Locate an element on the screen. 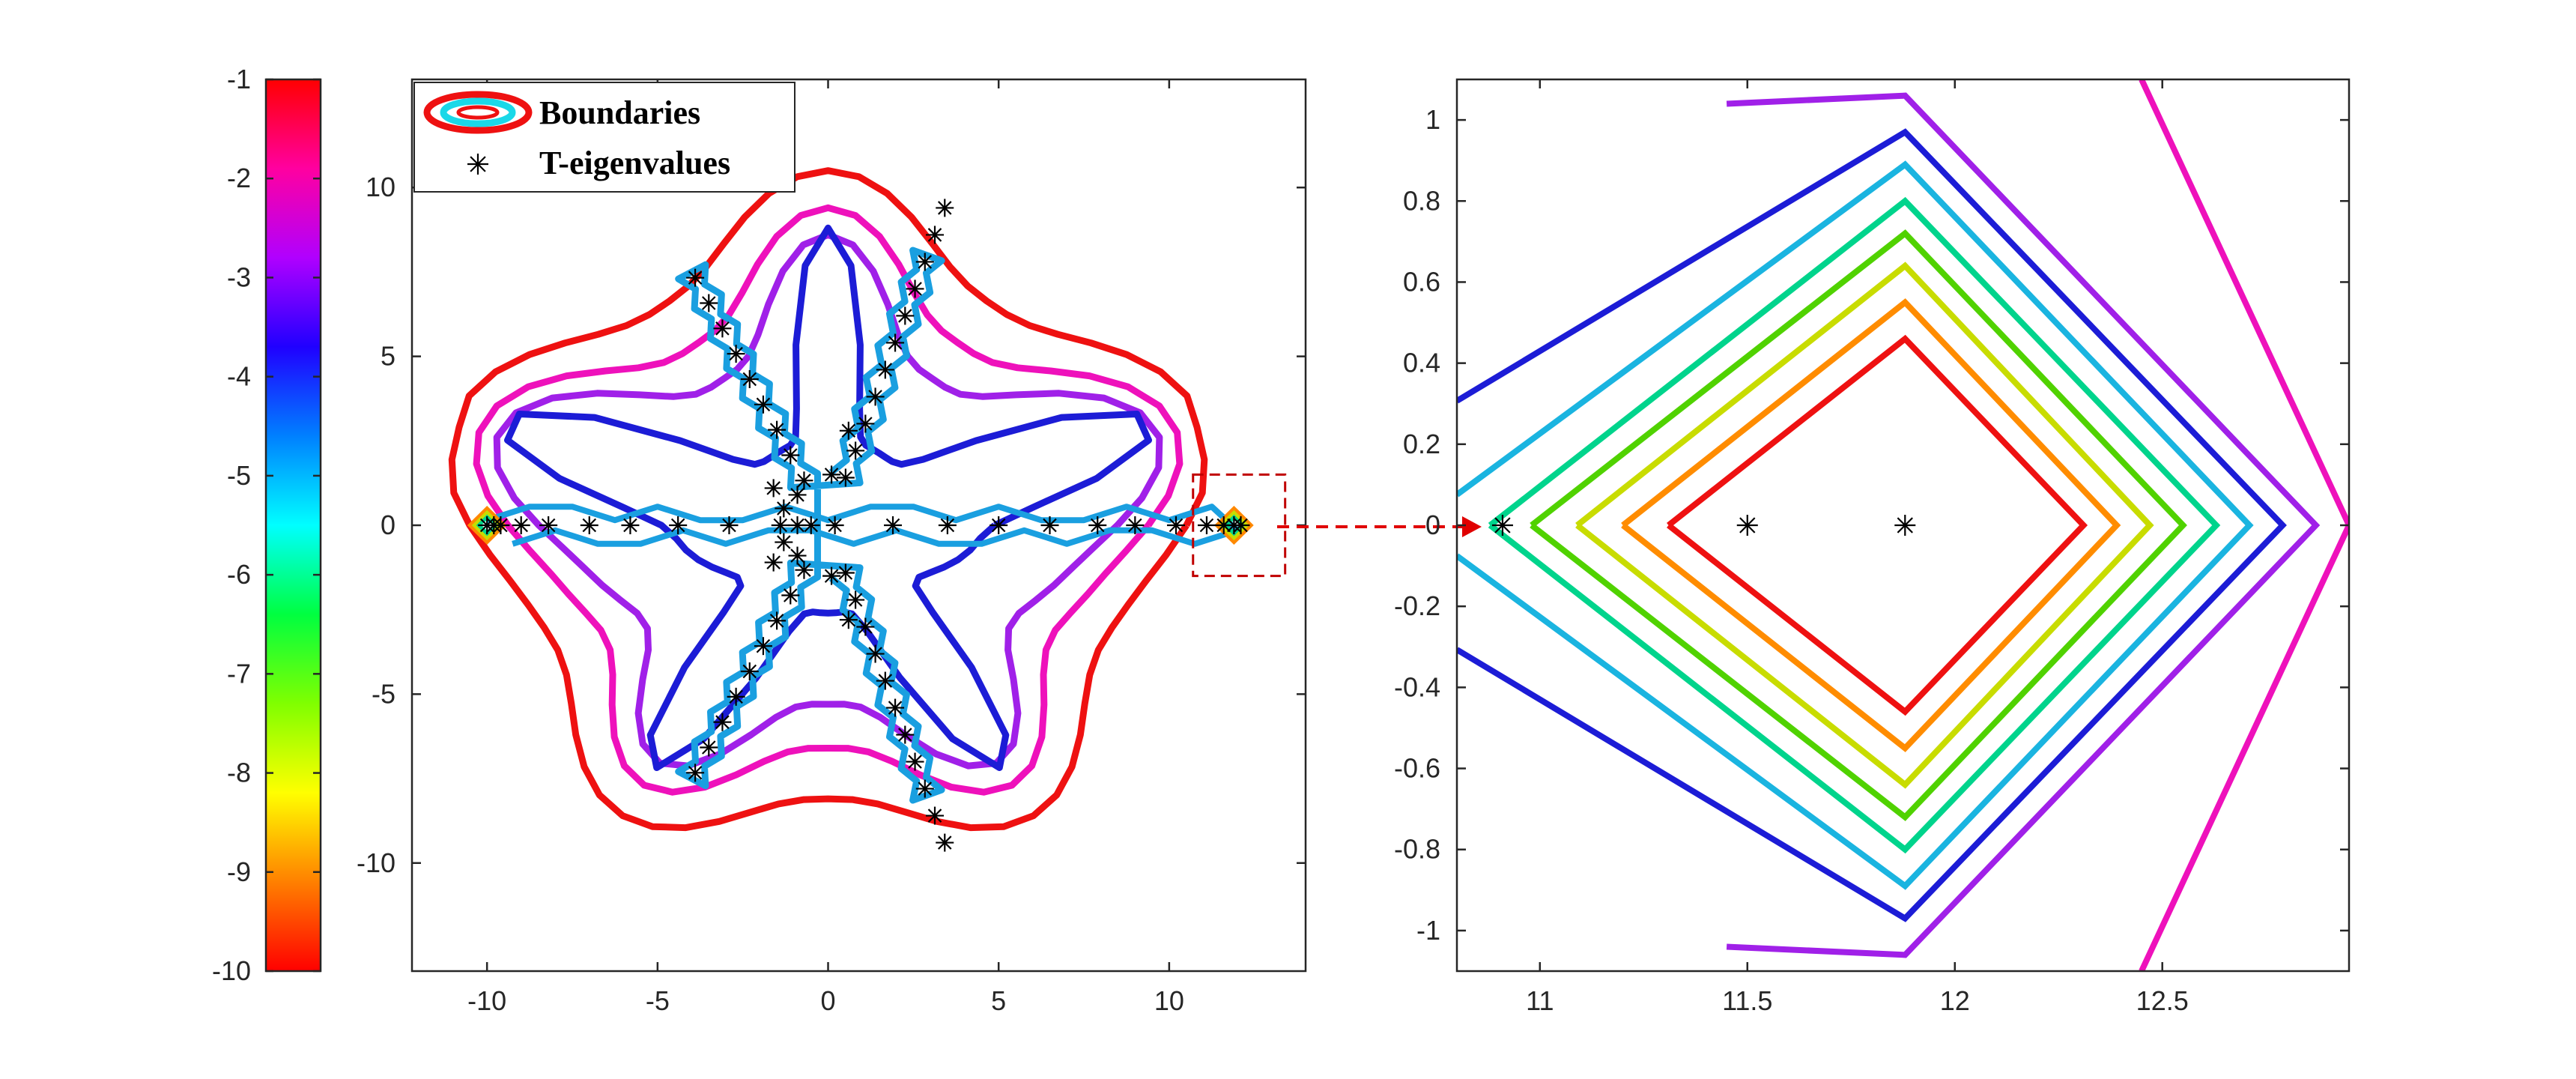 The image size is (2576, 1079). x-tick-label: -5 is located at coordinates (658, 1000).